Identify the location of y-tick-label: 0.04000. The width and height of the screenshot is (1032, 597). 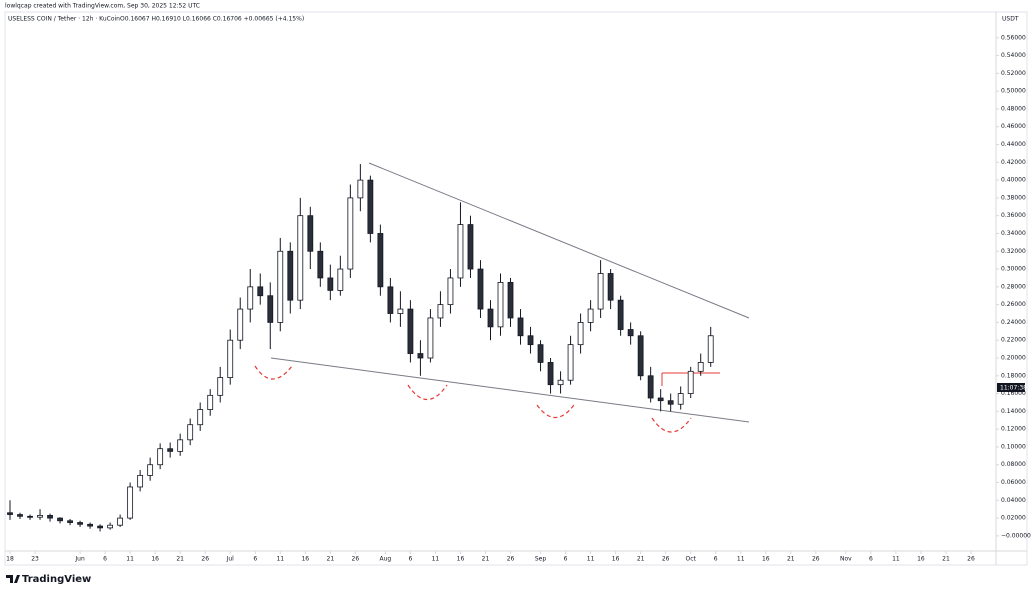
(1013, 500).